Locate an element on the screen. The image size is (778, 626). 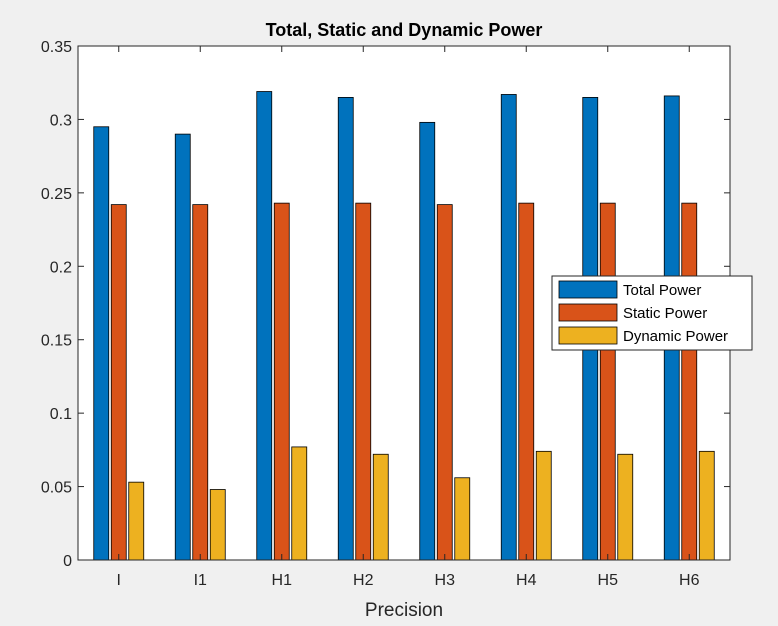
bar-static-power-h1 is located at coordinates (281, 381).